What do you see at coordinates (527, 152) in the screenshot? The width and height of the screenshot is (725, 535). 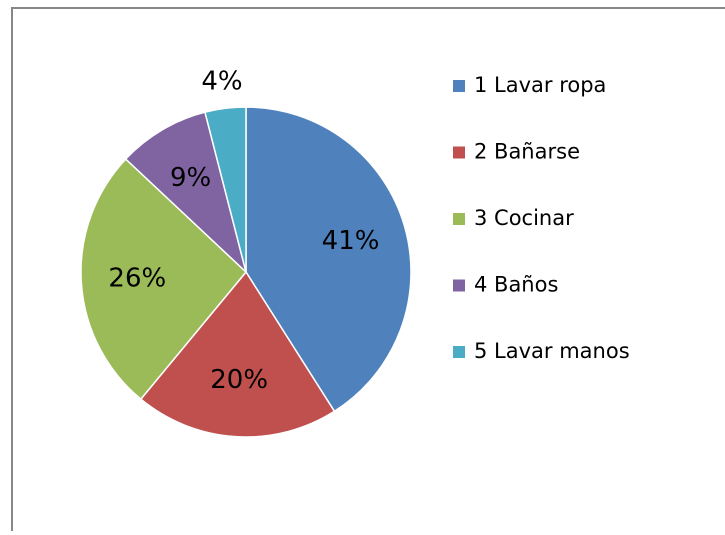 I see `legend-label: 2 Bañarse` at bounding box center [527, 152].